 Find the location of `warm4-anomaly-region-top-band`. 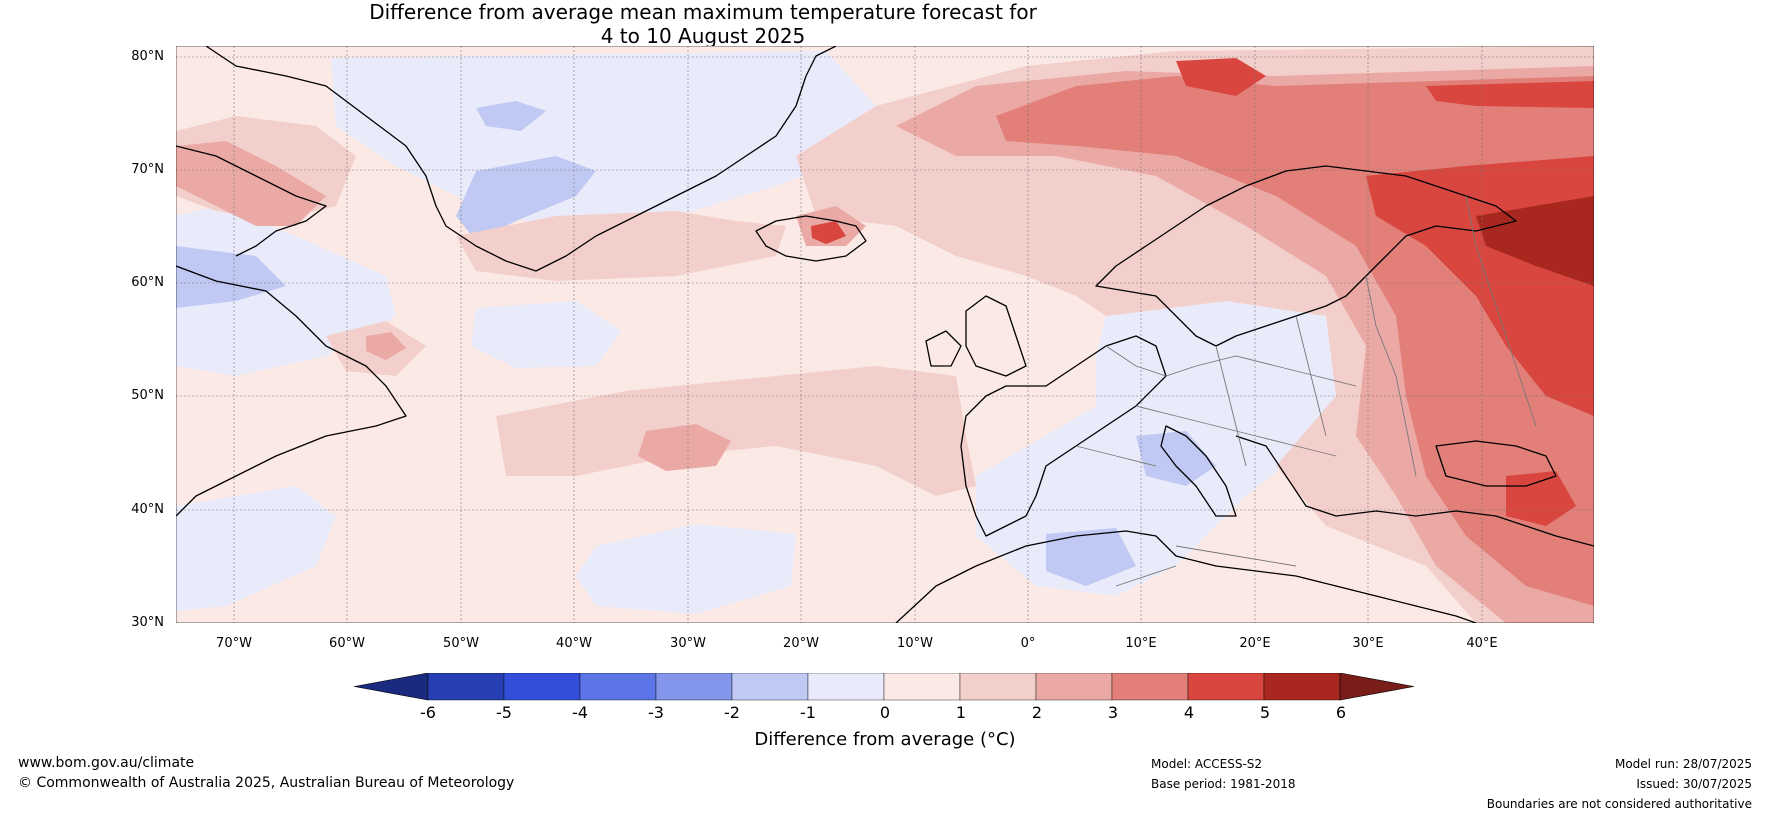

warm4-anomaly-region-top-band is located at coordinates (1510, 94).